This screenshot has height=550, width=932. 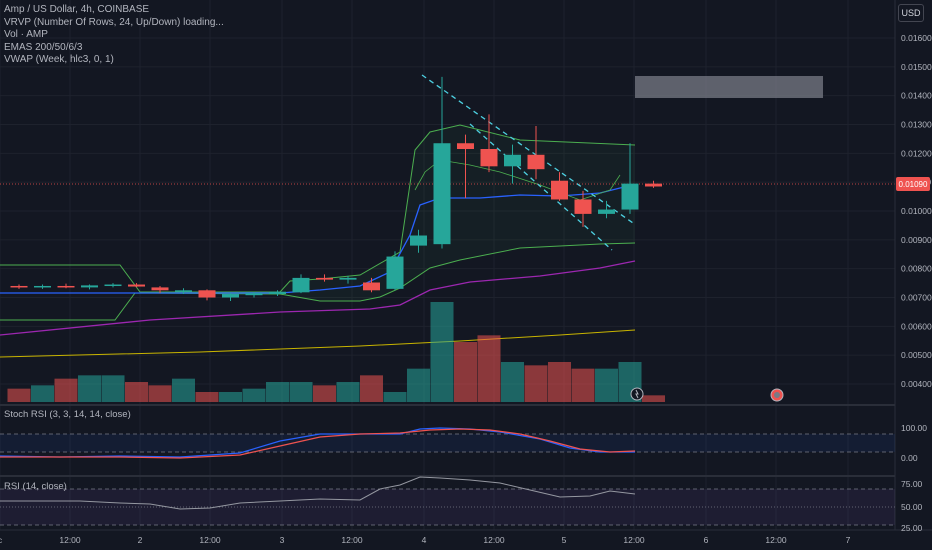 What do you see at coordinates (1, 540) in the screenshot?
I see `time-tick-label: c` at bounding box center [1, 540].